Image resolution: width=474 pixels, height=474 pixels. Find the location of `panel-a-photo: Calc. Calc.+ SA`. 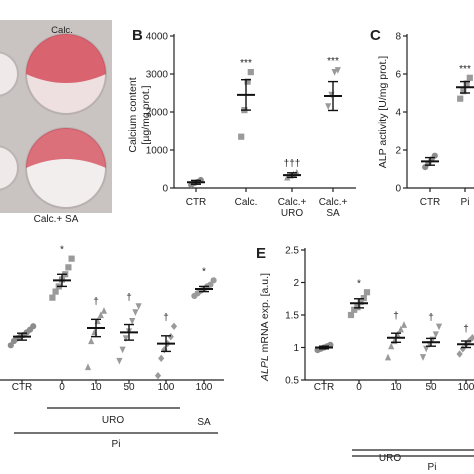

panel-a-photo: Calc. Calc.+ SA is located at coordinates (56, 122).